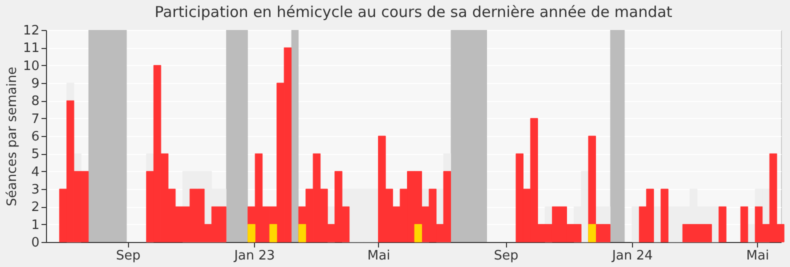 The height and width of the screenshot is (267, 790). Describe the element at coordinates (254, 256) in the screenshot. I see `x-tick-label: Jan 23` at that location.